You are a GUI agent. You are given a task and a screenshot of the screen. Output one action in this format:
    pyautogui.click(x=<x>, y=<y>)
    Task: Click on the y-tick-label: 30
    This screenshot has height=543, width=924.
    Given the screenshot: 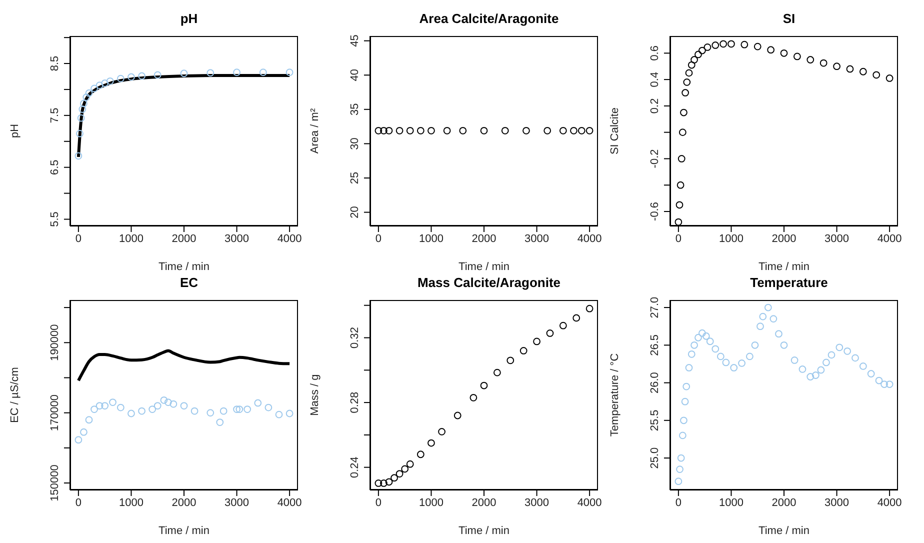 What is the action you would take?
    pyautogui.click(x=355, y=144)
    